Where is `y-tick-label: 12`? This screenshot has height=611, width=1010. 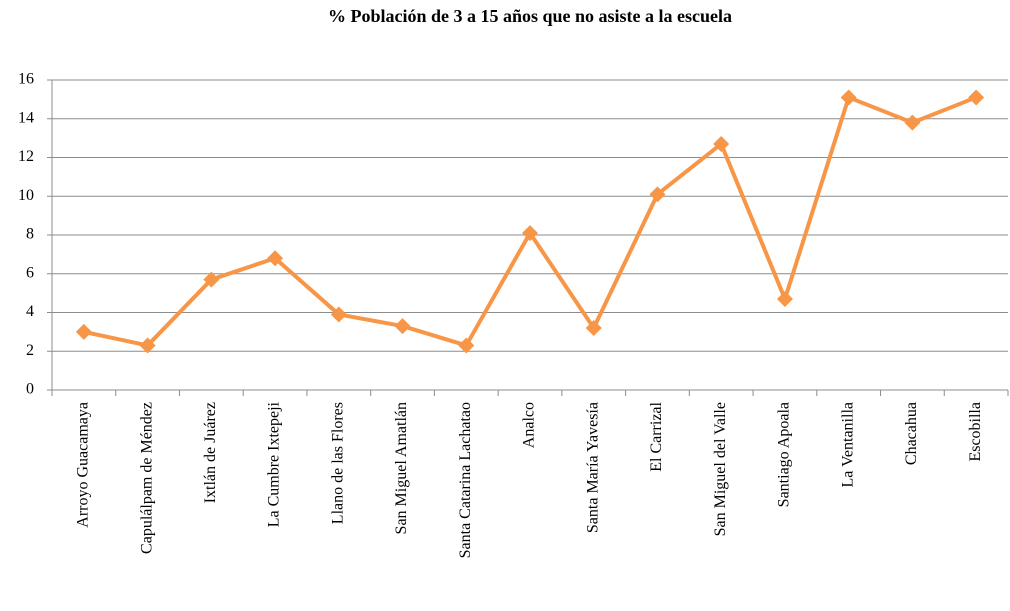 y-tick-label: 12 is located at coordinates (26, 156).